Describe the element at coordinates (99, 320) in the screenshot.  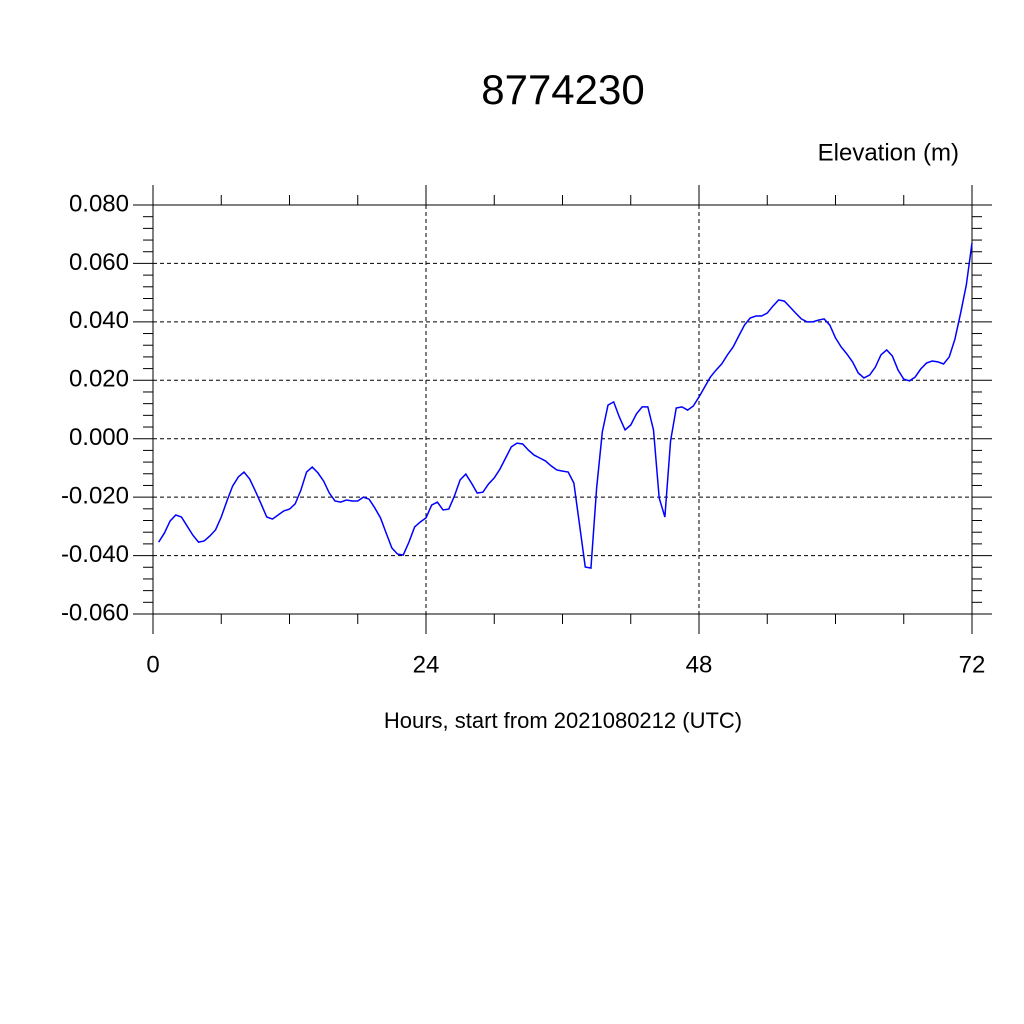
I see `y-tick-label: 0.040` at that location.